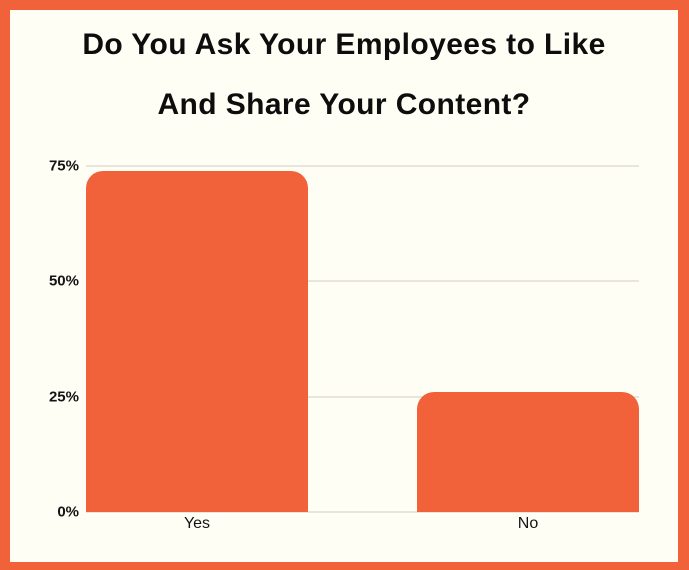 This screenshot has height=570, width=689. I want to click on chart-title-line-2: And Share Your Content?, so click(344, 104).